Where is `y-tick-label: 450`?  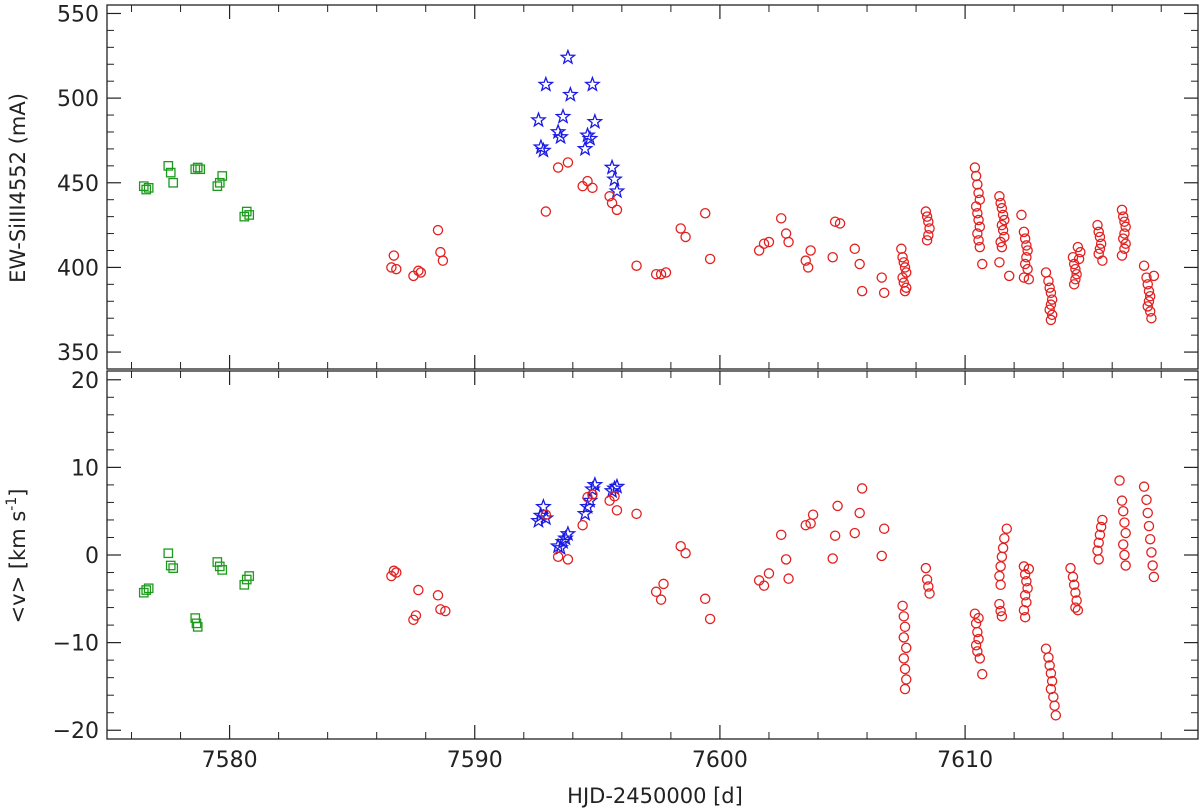 y-tick-label: 450 is located at coordinates (78, 184).